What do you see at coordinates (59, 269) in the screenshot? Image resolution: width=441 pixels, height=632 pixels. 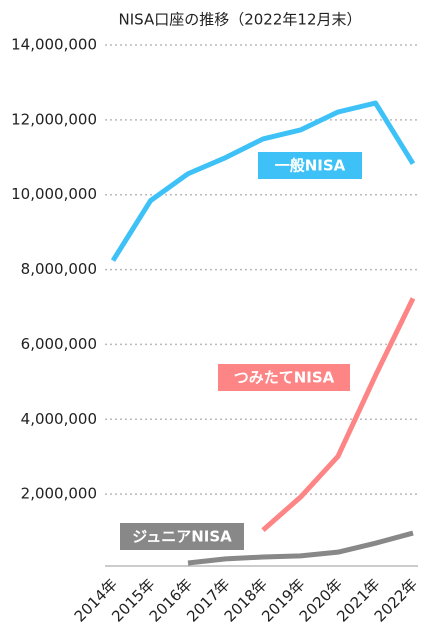 I see `y-tick-label: 8,000,000` at bounding box center [59, 269].